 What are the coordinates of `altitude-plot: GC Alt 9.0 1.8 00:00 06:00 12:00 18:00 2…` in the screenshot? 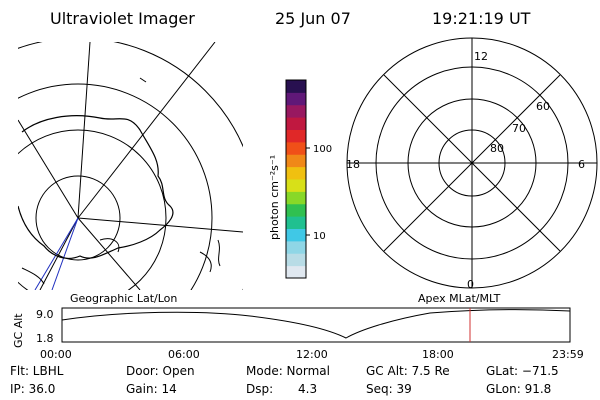 It's located at (298, 334).